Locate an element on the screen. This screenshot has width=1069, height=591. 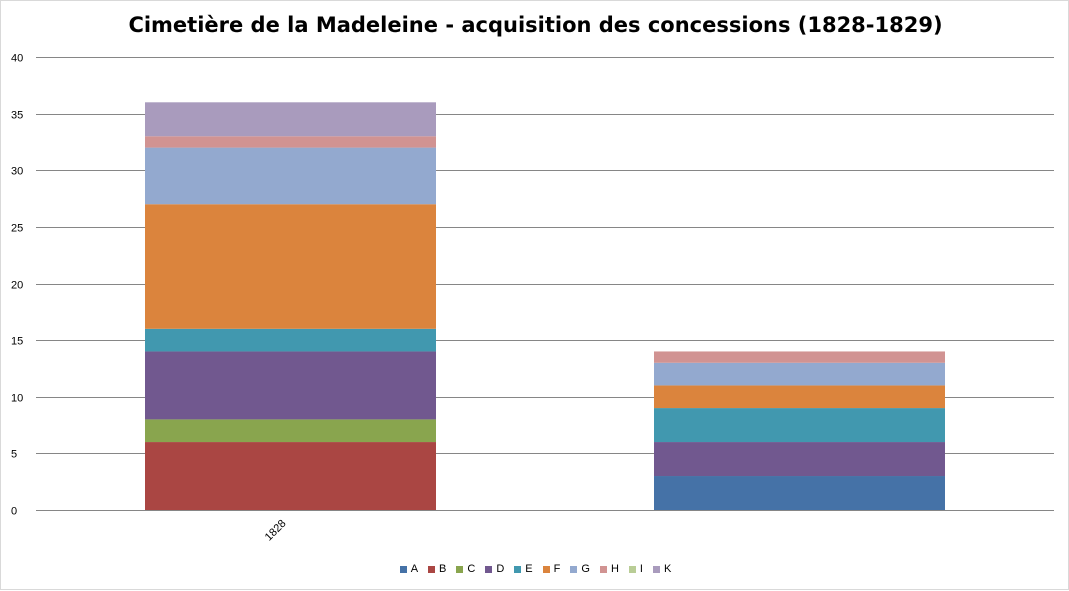
y-tick-label: 15 is located at coordinates (17, 342).